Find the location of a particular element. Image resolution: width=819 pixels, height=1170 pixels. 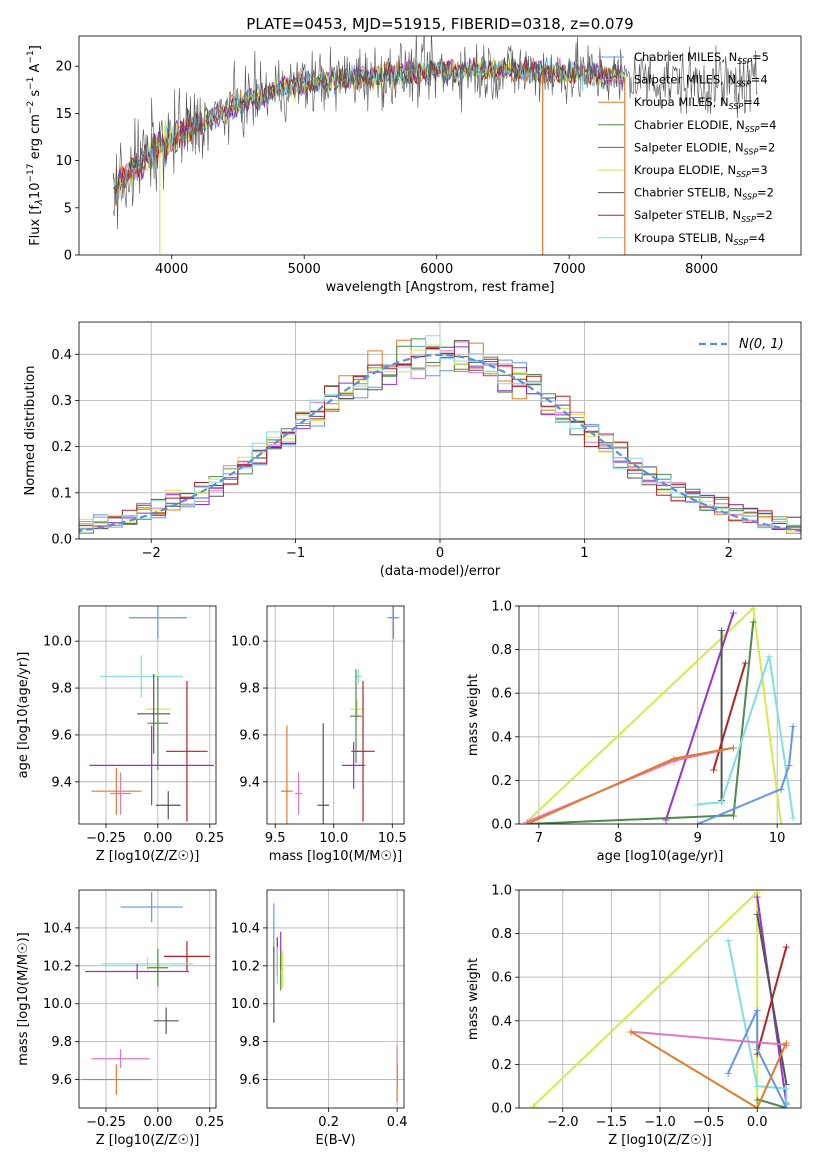

x-tick-label: −1 is located at coordinates (295, 553).